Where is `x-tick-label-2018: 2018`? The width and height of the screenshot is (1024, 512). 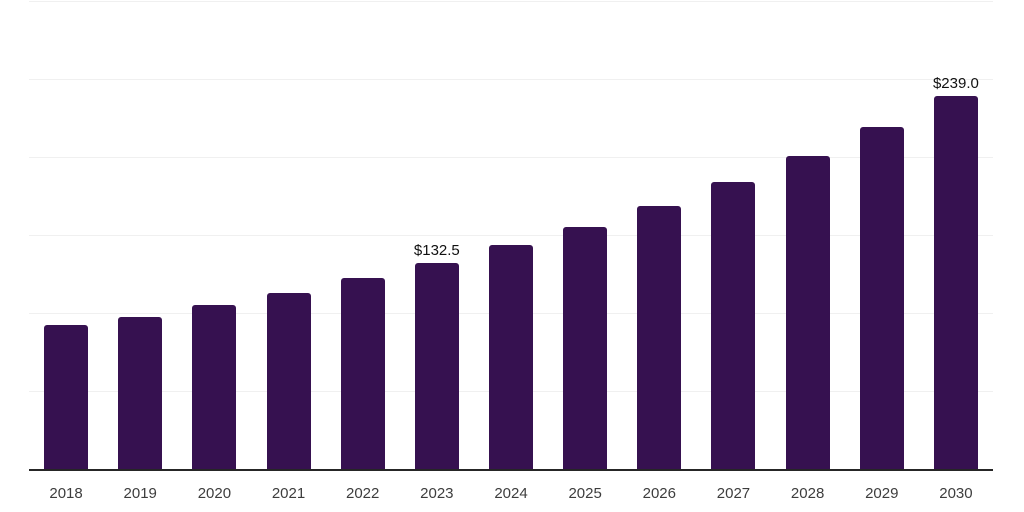
x-tick-label-2018: 2018 is located at coordinates (66, 493).